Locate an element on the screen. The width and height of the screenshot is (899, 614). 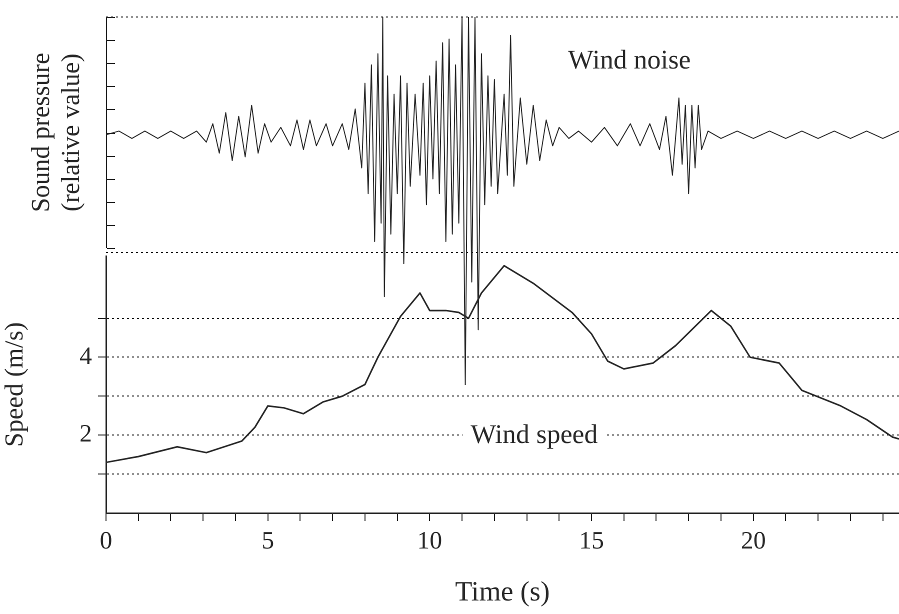
x-tick-label: 0 is located at coordinates (106, 541).